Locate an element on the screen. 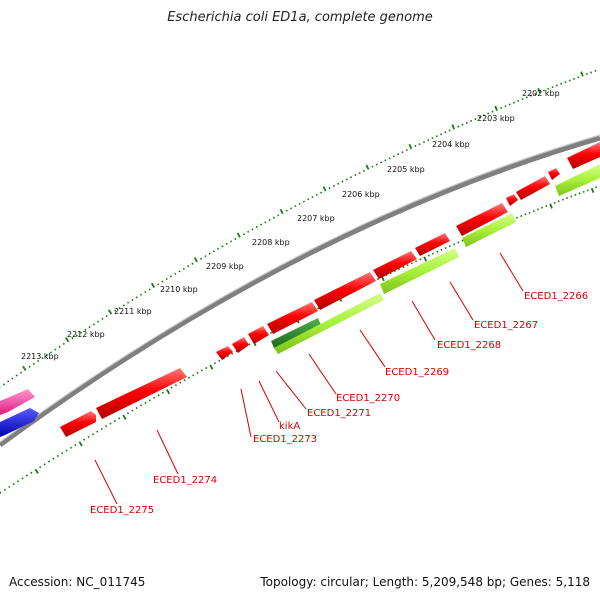  scale-label: 2213 kbp is located at coordinates (40, 356).